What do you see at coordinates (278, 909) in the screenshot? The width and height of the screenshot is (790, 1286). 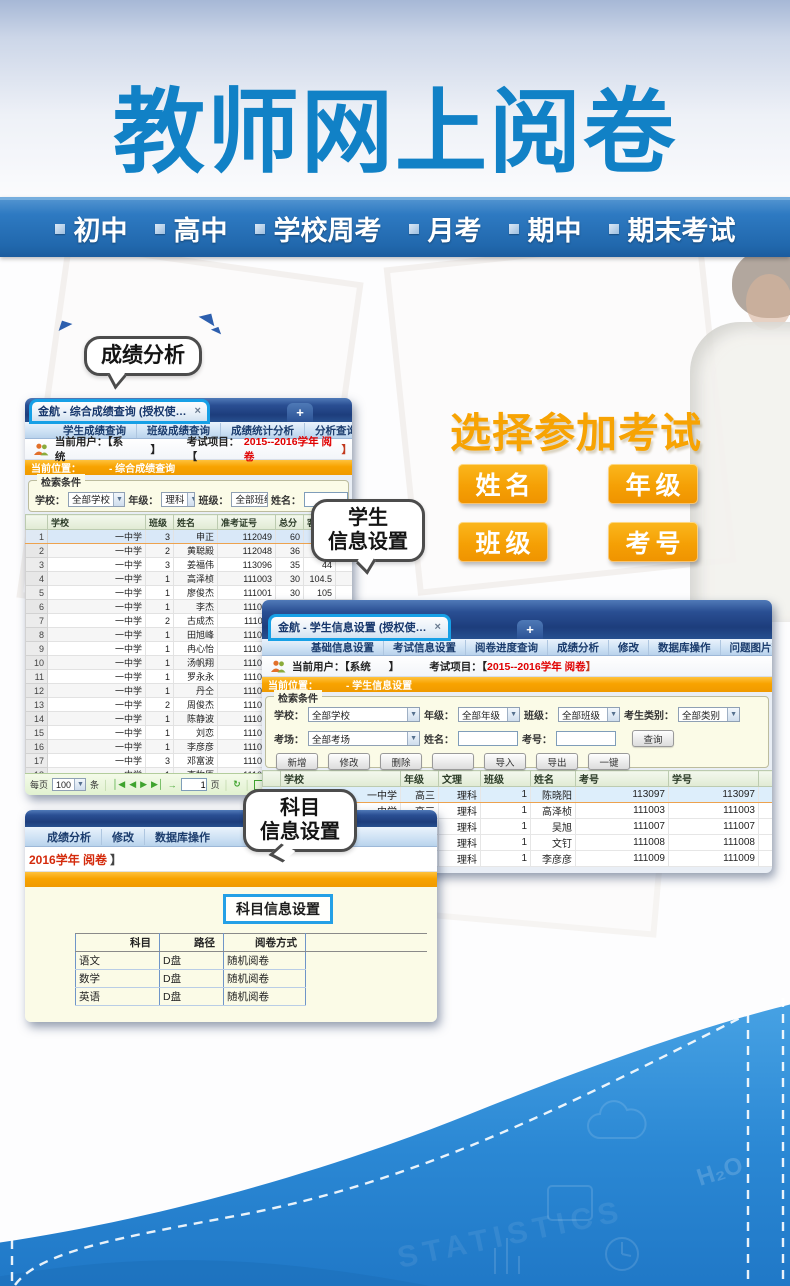 I see `subject-settings-title: 科目信息设置` at bounding box center [278, 909].